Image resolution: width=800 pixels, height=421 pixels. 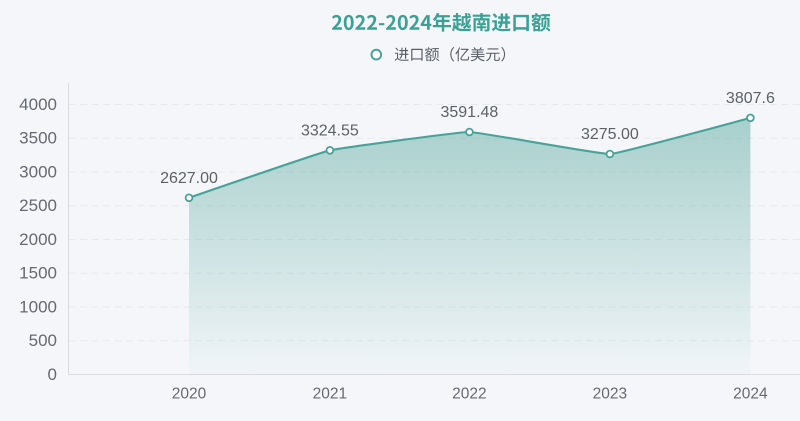 I want to click on svg-text: 2000, so click(x=38, y=239).